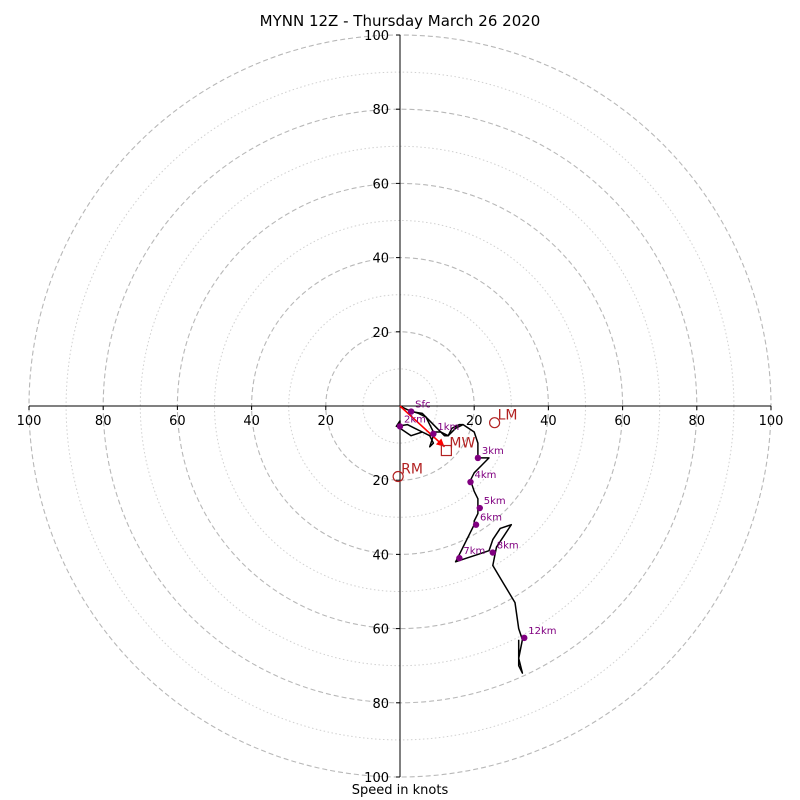 The height and width of the screenshot is (800, 800). What do you see at coordinates (495, 501) in the screenshot?
I see `height-label-5km: 5km` at bounding box center [495, 501].